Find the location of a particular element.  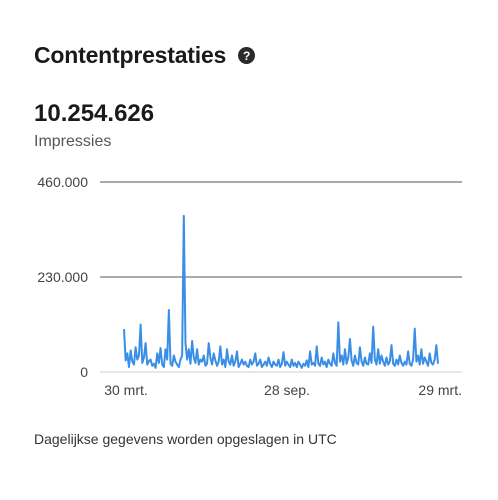

x-tick-label: 30 mrt. is located at coordinates (126, 390).